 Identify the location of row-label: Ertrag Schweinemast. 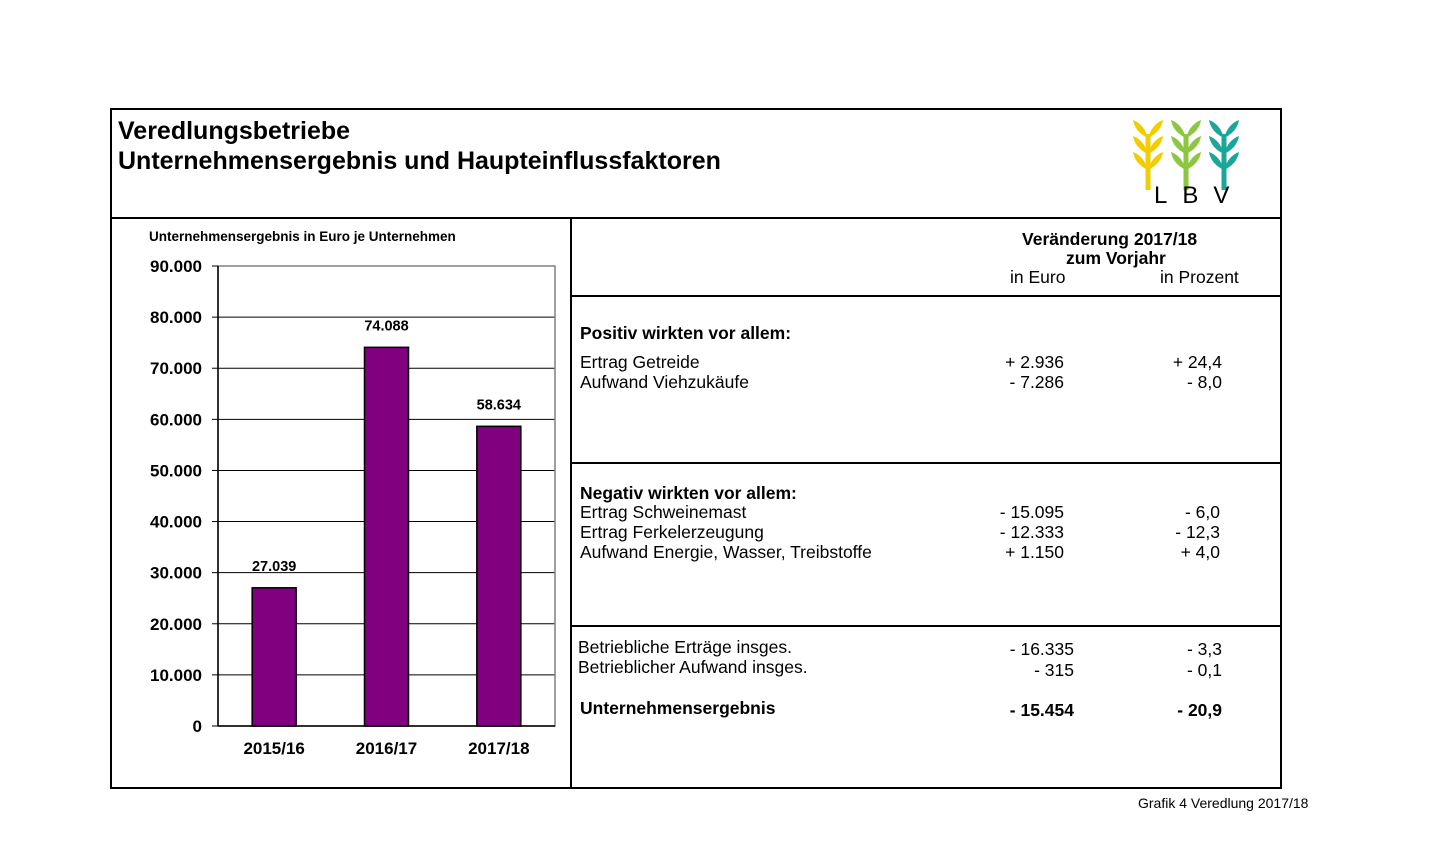
(663, 512).